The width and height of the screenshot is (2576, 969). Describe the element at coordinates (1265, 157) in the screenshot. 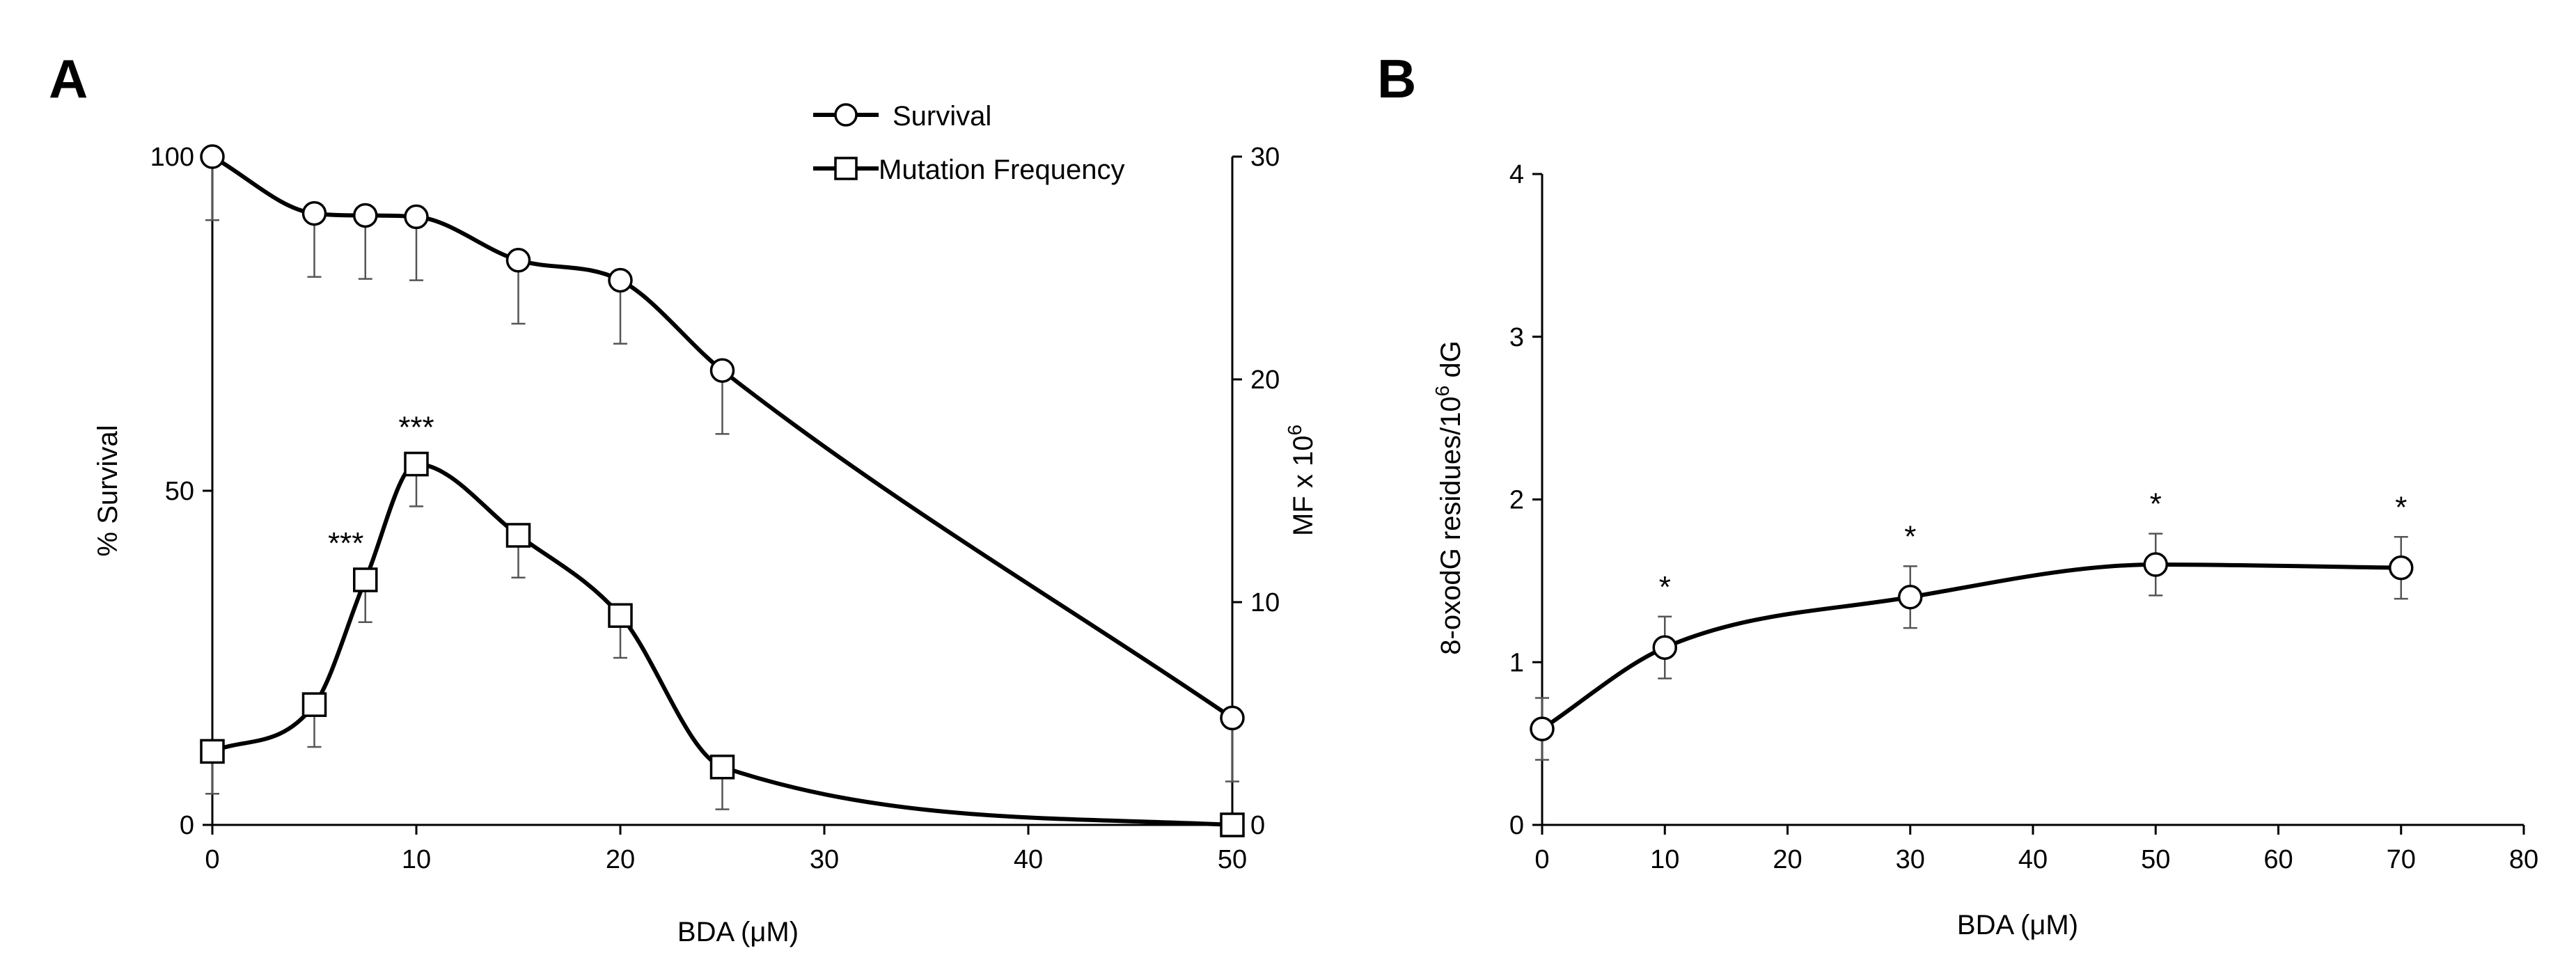

I see `panel-a-right-y-tick-label: 30` at that location.